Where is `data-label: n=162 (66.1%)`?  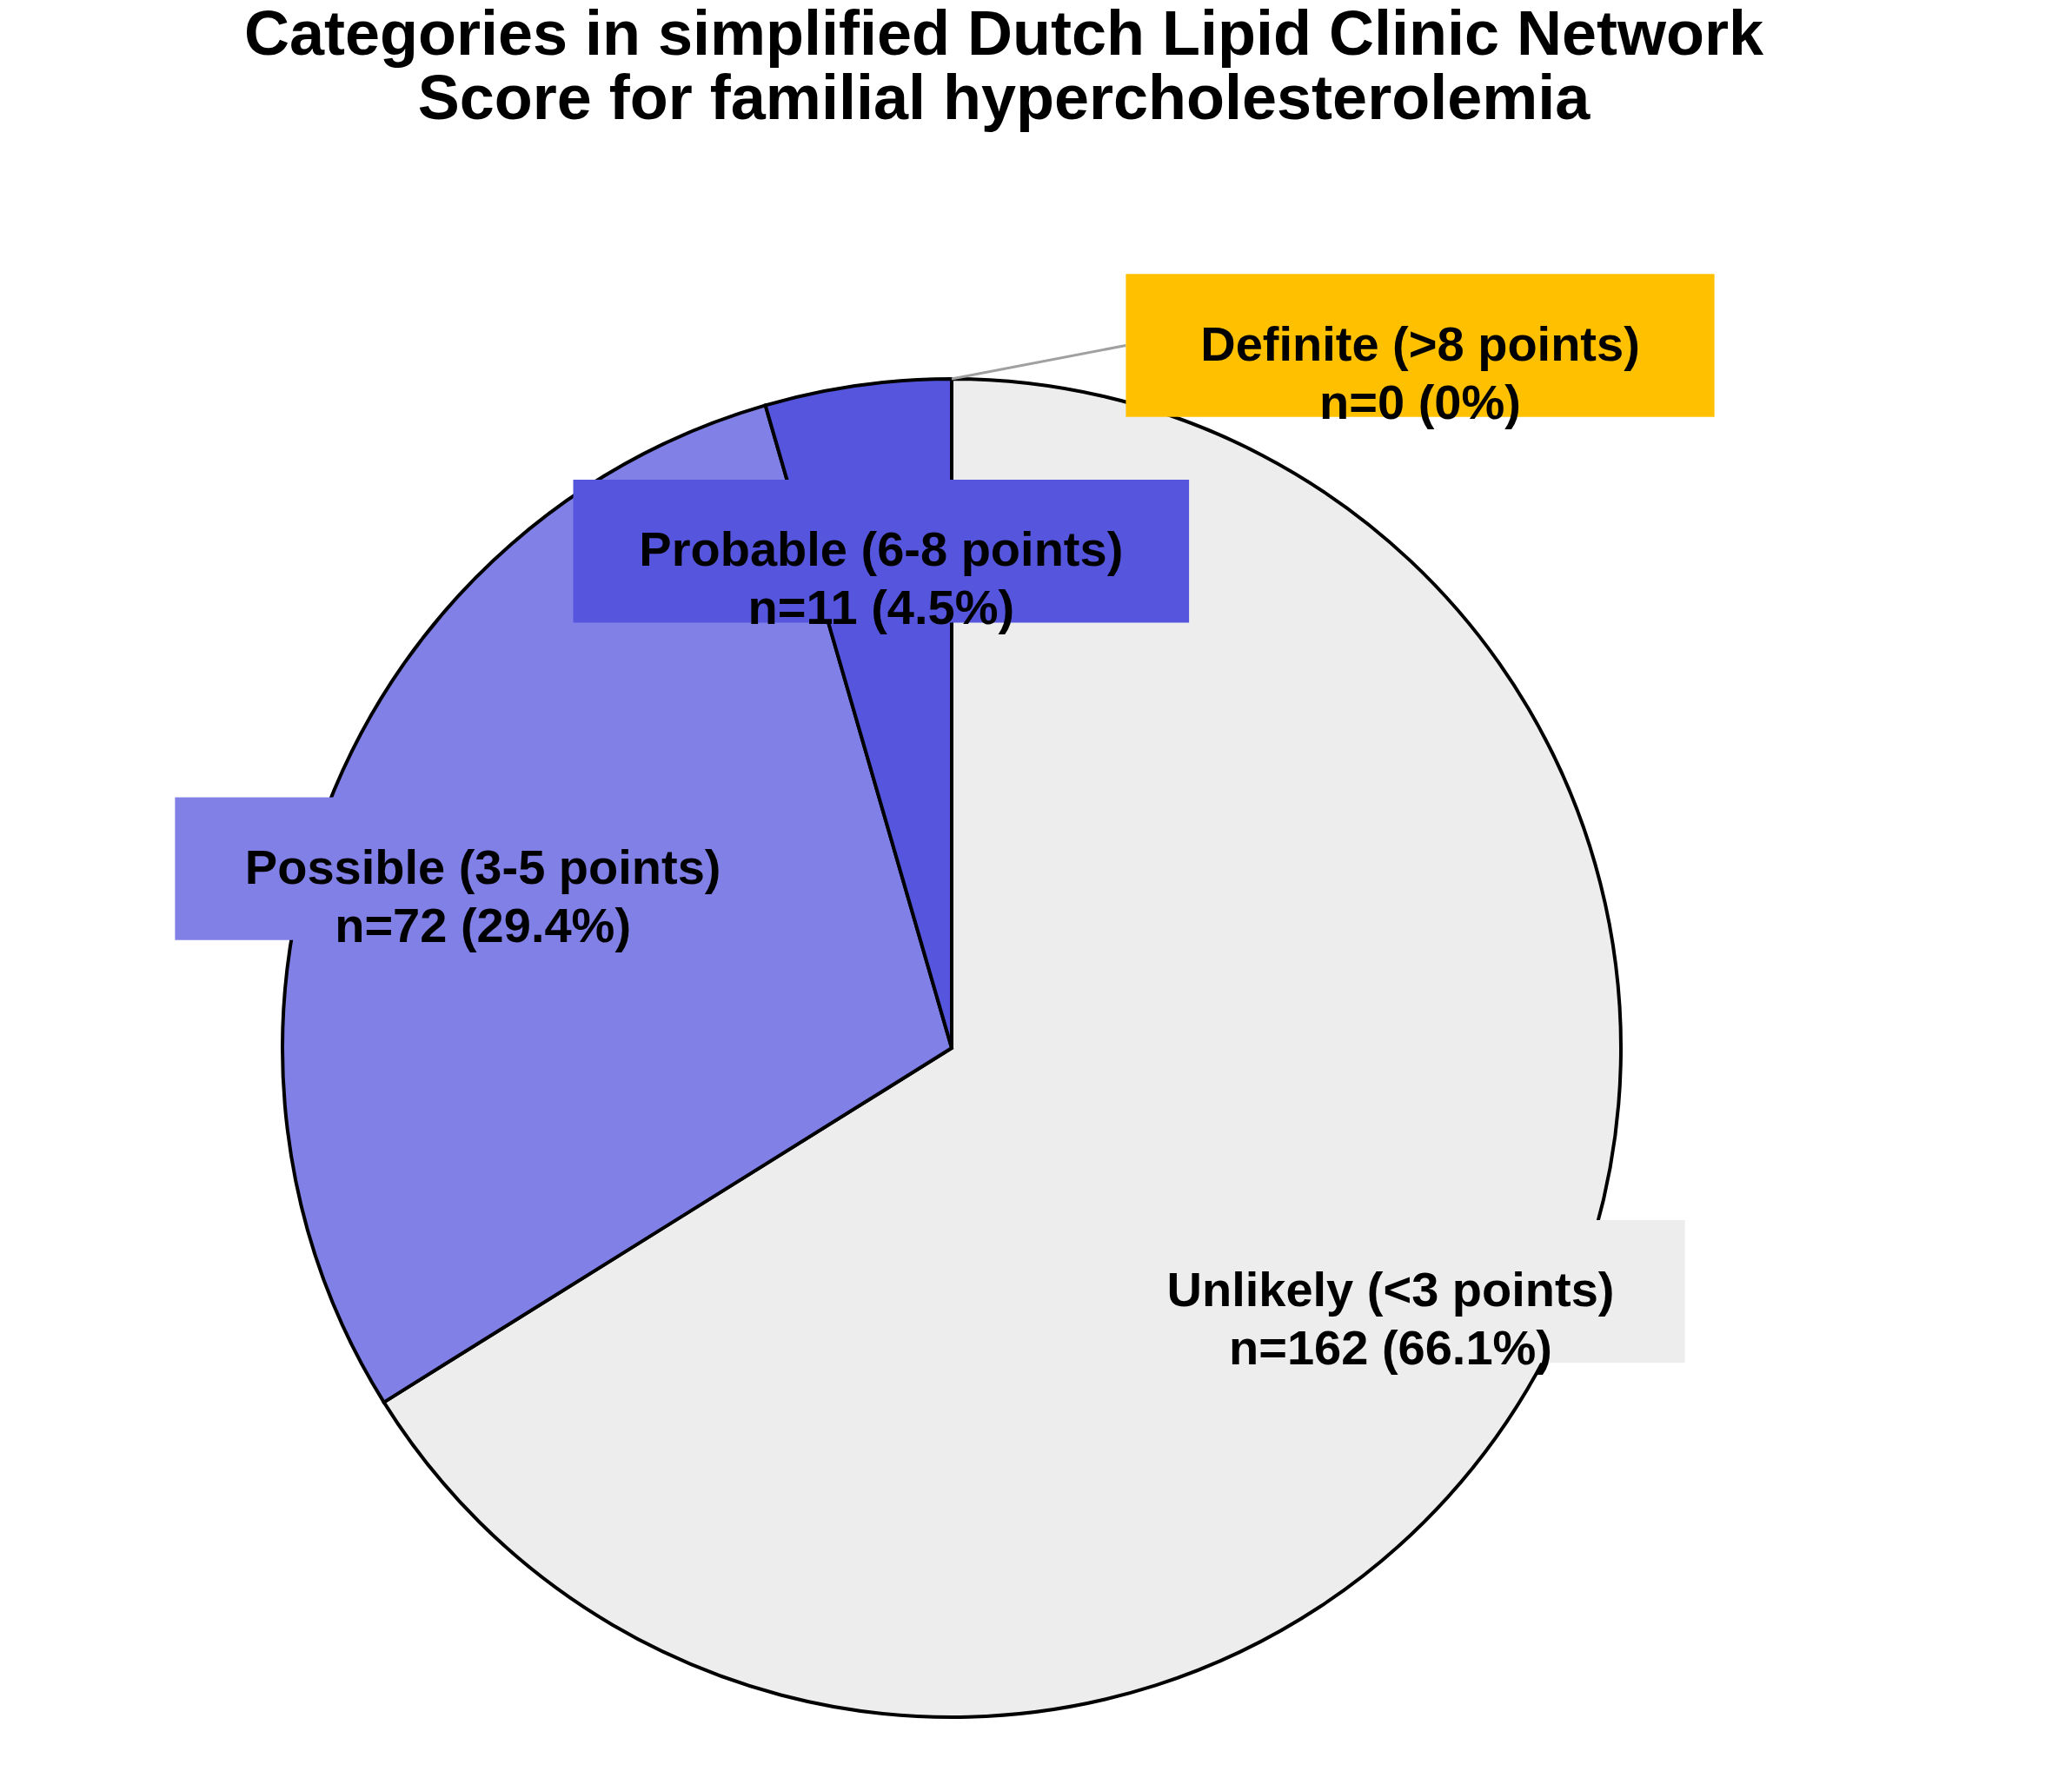
data-label: n=162 (66.1%) is located at coordinates (1390, 1348).